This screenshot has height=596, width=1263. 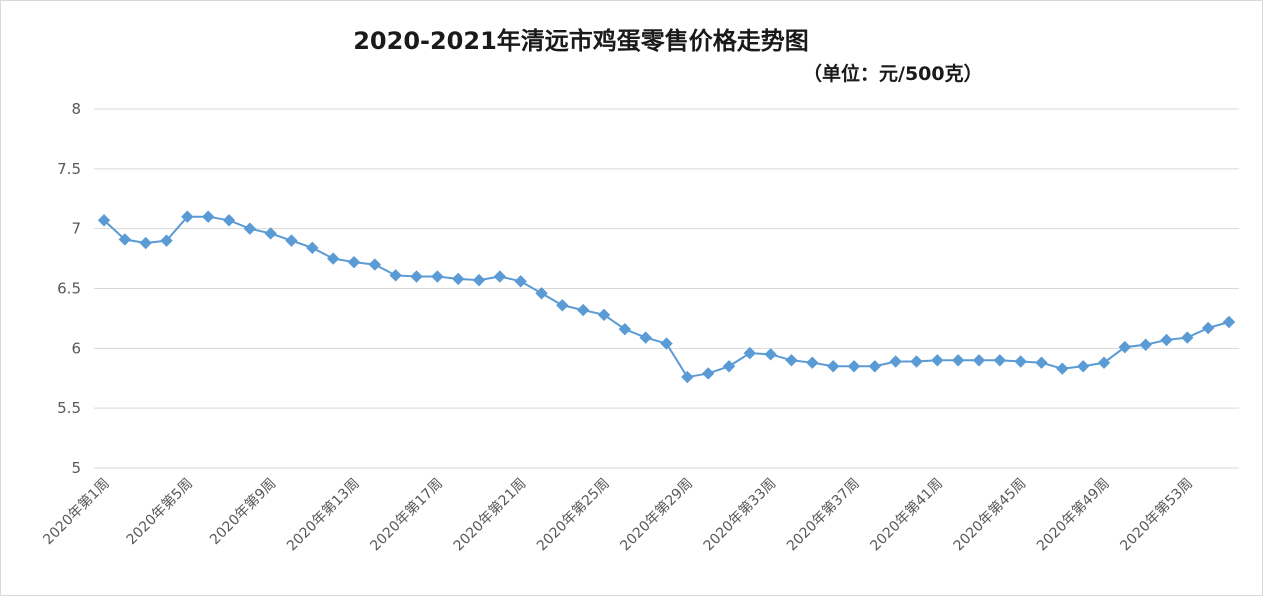 What do you see at coordinates (76, 511) in the screenshot?
I see `x-tick-label: 2020年第1周` at bounding box center [76, 511].